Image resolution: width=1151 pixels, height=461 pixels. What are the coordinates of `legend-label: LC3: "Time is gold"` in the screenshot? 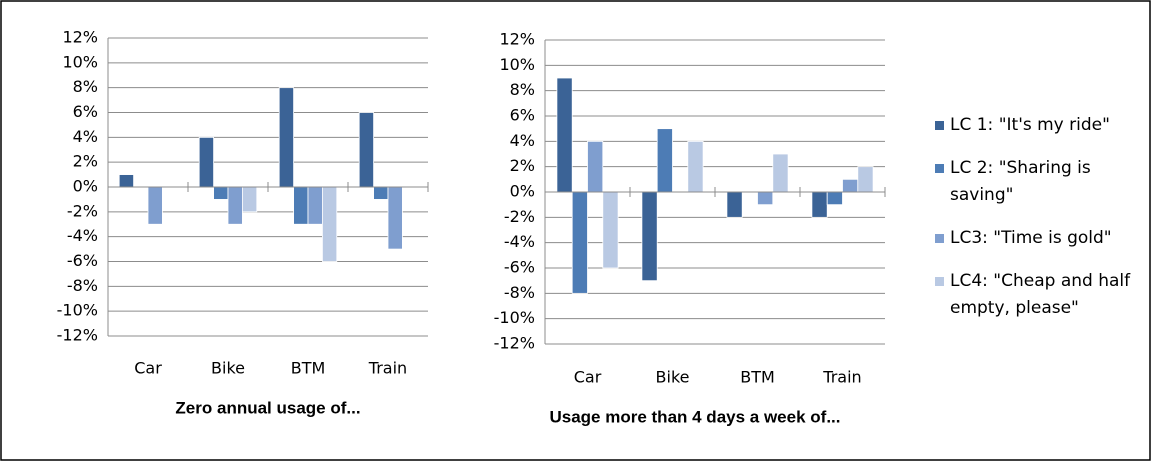 It's located at (1031, 238).